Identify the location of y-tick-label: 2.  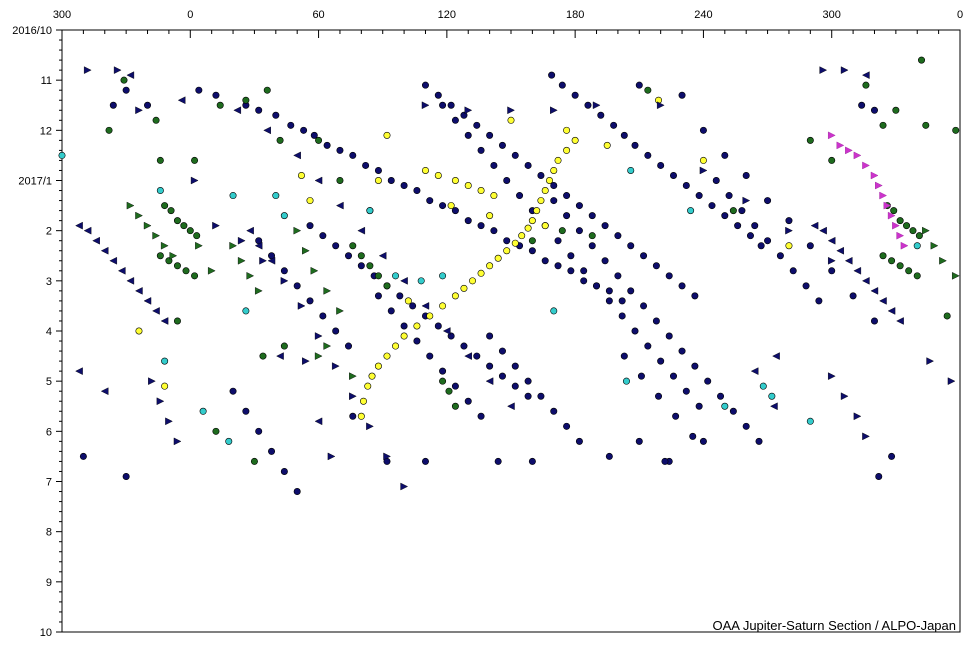
(49, 232).